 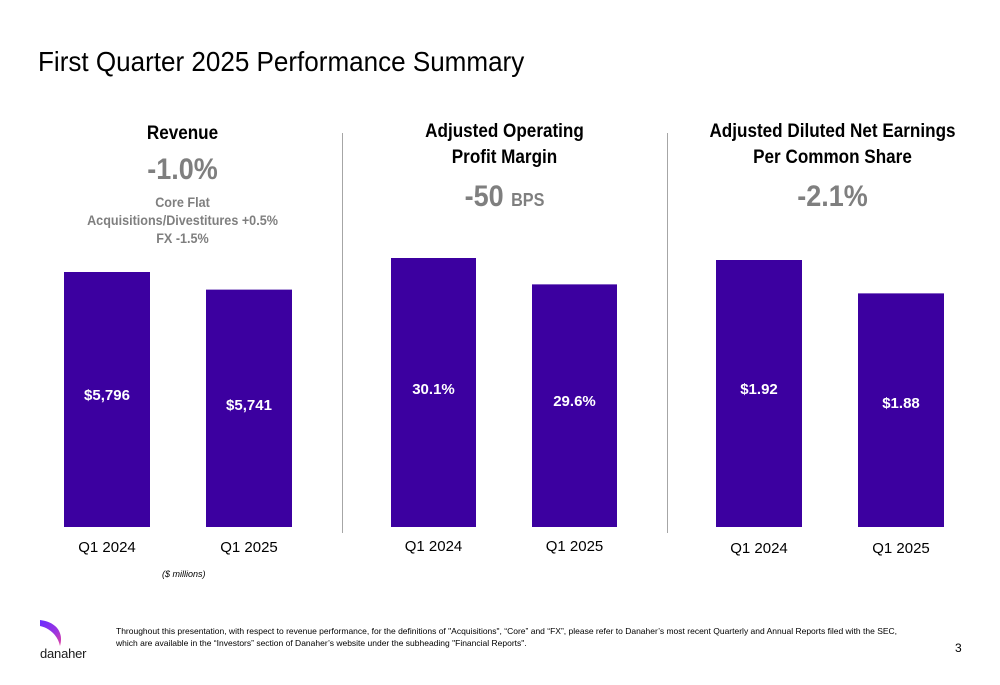 I want to click on page-number: 3, so click(x=958, y=648).